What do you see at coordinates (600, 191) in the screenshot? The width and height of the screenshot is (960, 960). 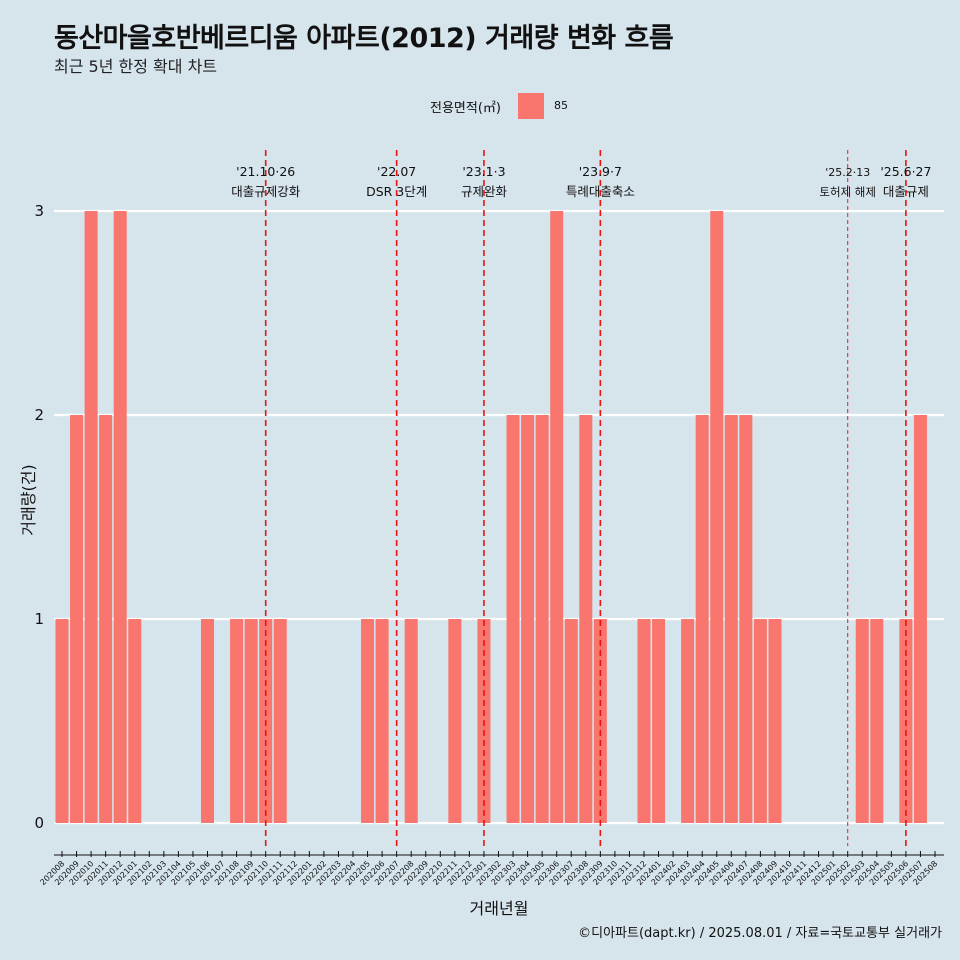 I see `event-text-label: 특례대출축소` at bounding box center [600, 191].